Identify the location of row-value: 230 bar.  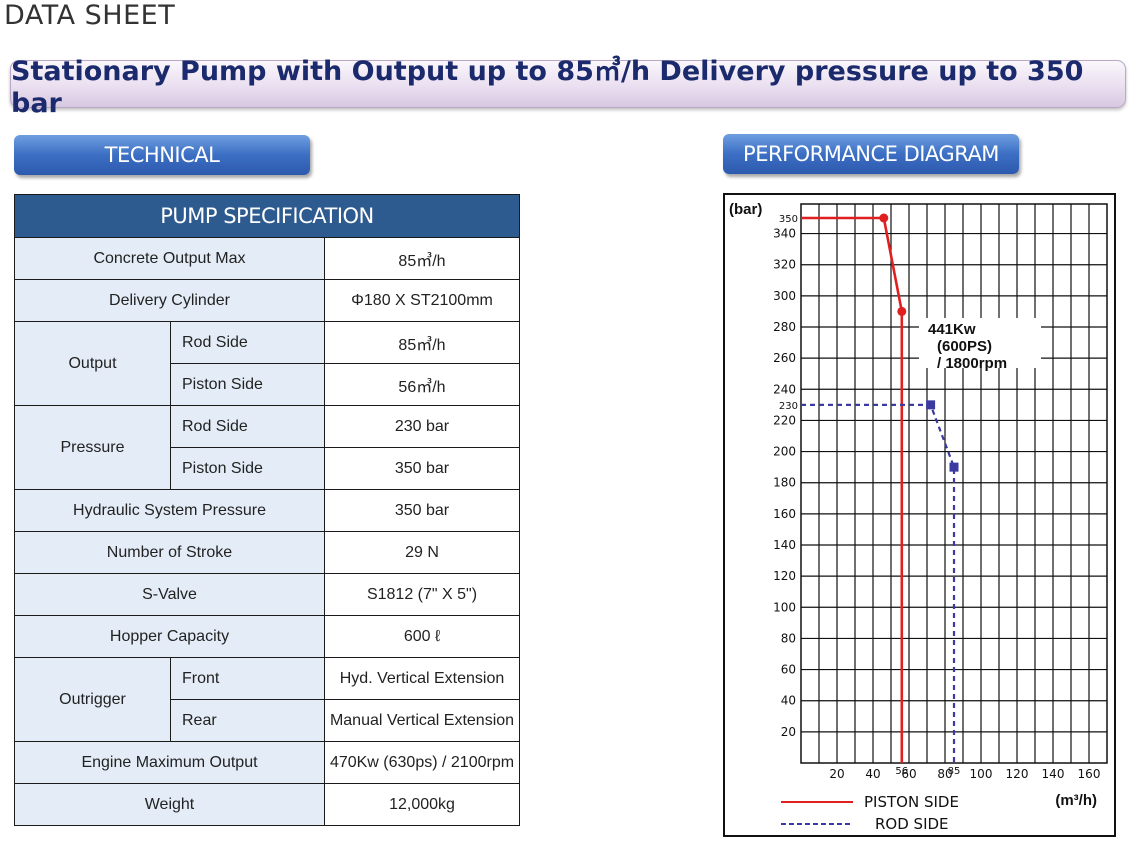
(422, 426).